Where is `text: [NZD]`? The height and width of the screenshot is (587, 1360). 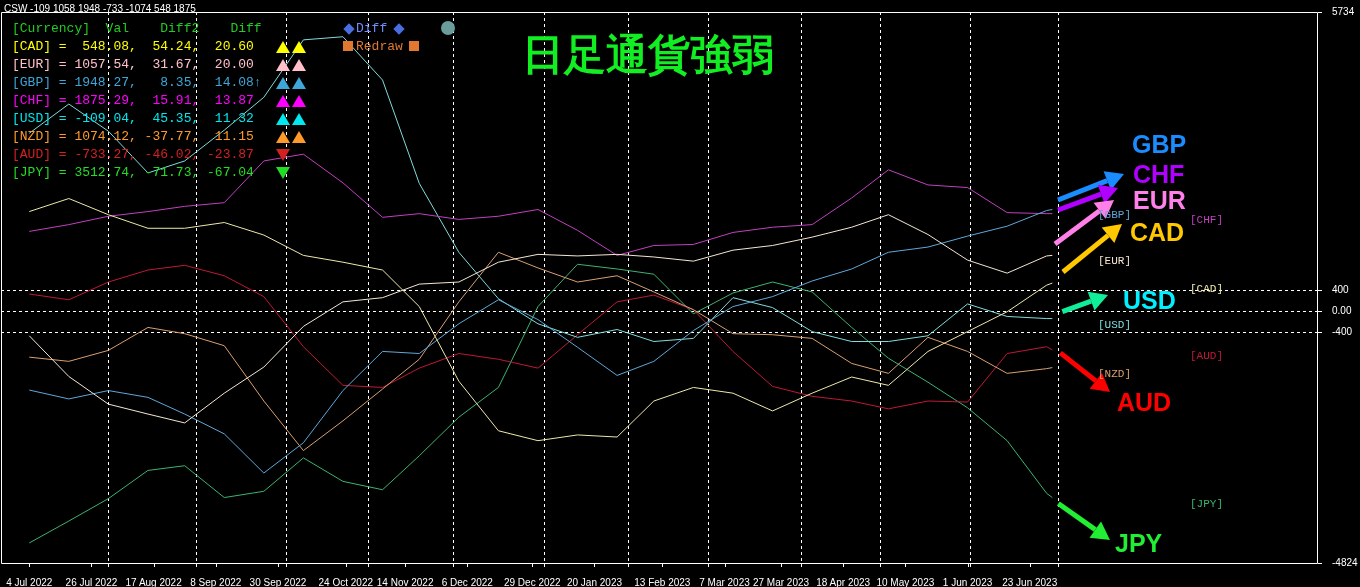 text: [NZD] is located at coordinates (1115, 373).